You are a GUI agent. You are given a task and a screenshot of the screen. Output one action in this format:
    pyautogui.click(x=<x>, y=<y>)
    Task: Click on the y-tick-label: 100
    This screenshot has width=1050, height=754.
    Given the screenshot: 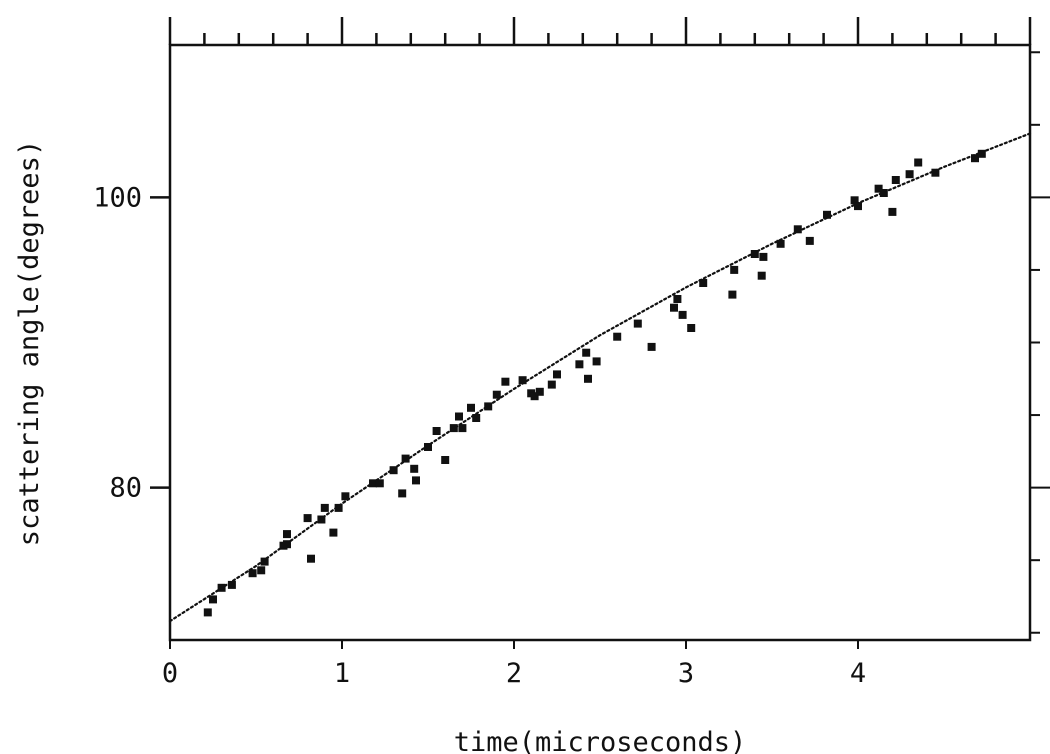 What is the action you would take?
    pyautogui.click(x=117, y=197)
    